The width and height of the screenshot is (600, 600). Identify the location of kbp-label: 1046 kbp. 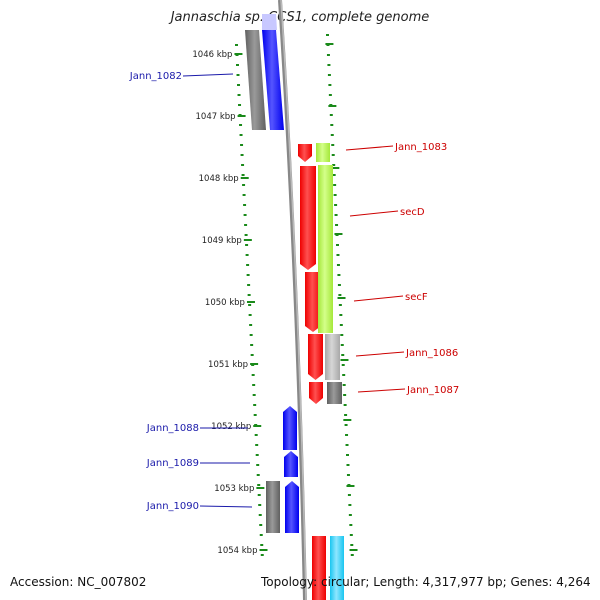
(212, 55).